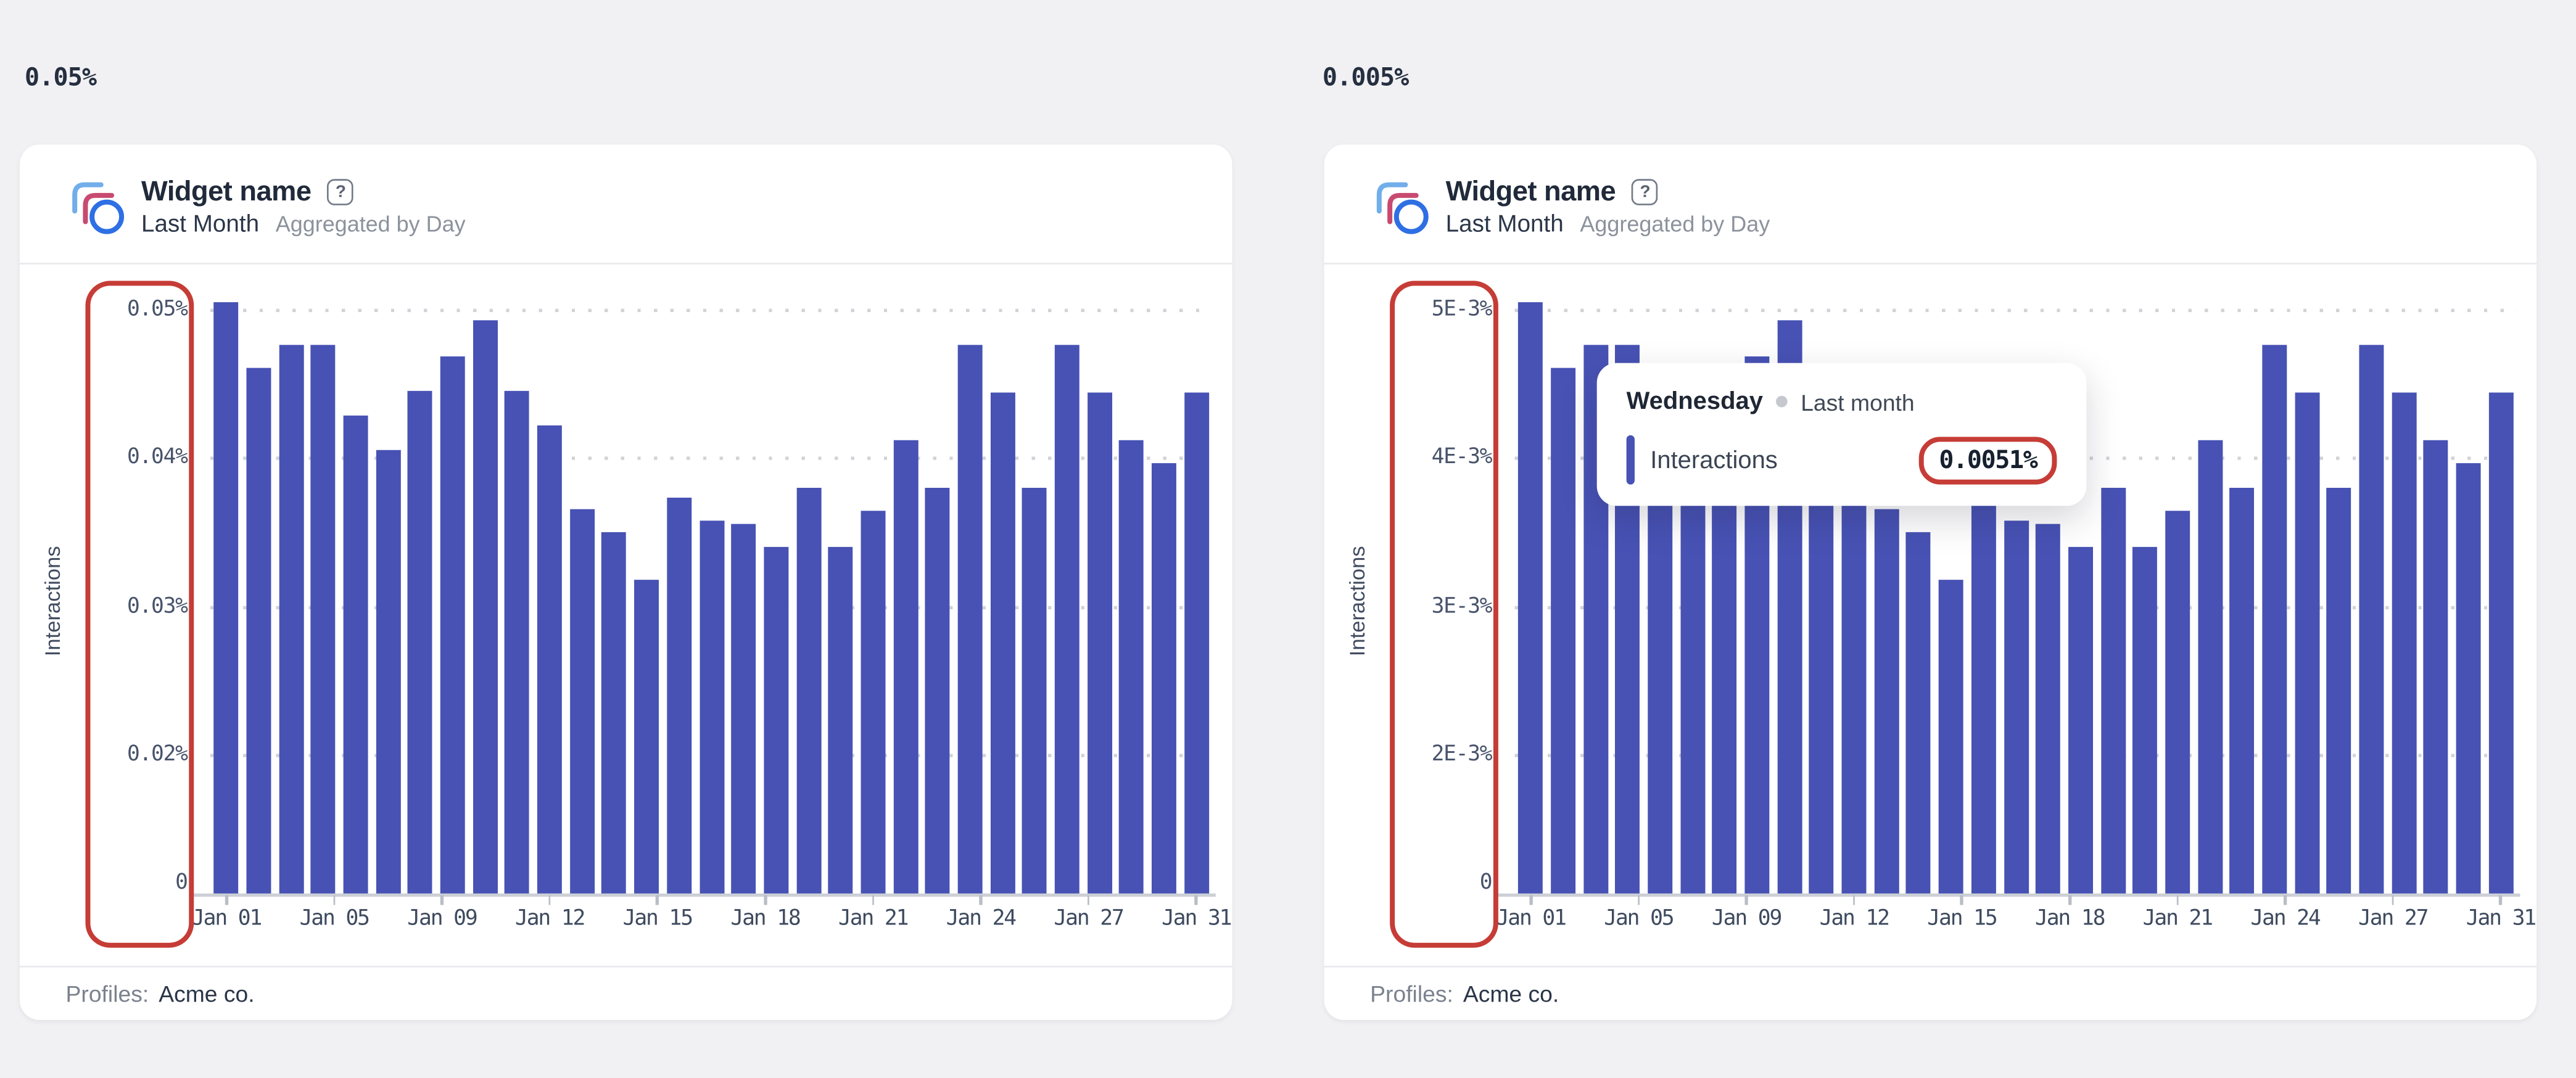  I want to click on x-axis-tick-label: Jan 09, so click(442, 919).